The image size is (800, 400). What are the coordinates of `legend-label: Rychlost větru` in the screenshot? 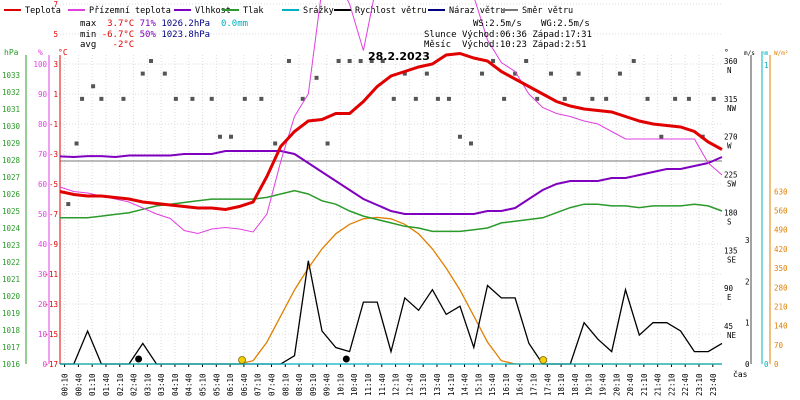 It's located at (391, 11).